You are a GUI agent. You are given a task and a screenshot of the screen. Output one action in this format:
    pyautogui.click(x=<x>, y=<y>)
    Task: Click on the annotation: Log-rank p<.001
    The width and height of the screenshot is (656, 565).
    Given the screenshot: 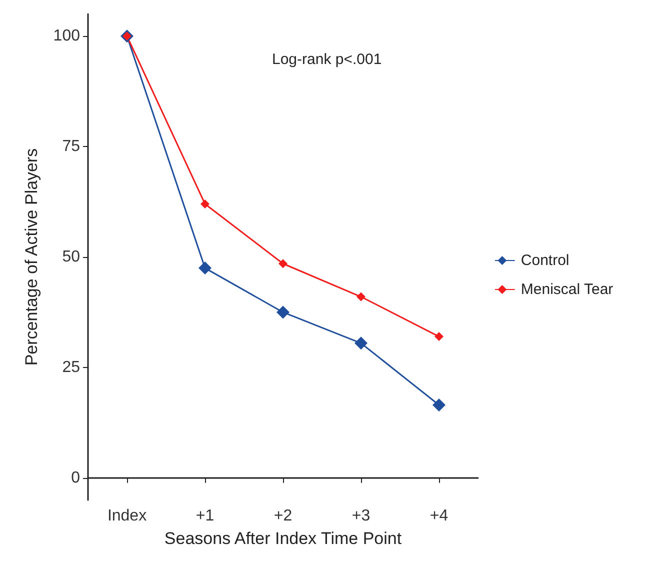 What is the action you would take?
    pyautogui.click(x=327, y=59)
    